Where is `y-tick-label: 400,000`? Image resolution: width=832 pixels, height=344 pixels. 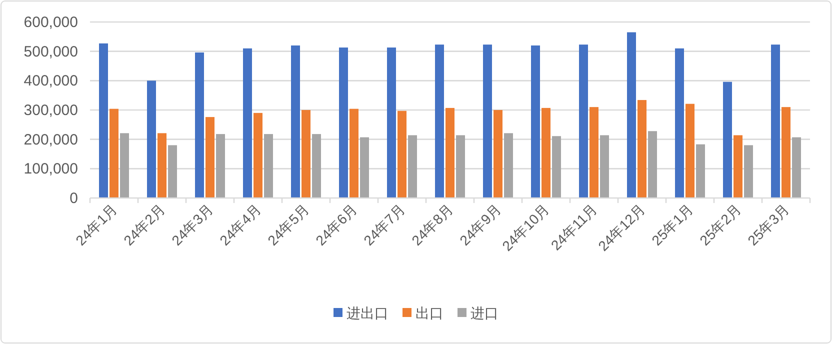 y-tick-label: 400,000 is located at coordinates (51, 81).